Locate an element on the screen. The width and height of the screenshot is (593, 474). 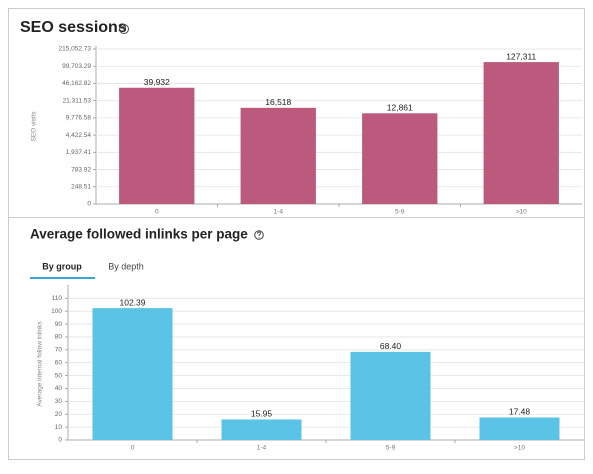
y-tick-label: 50 is located at coordinates (59, 375).